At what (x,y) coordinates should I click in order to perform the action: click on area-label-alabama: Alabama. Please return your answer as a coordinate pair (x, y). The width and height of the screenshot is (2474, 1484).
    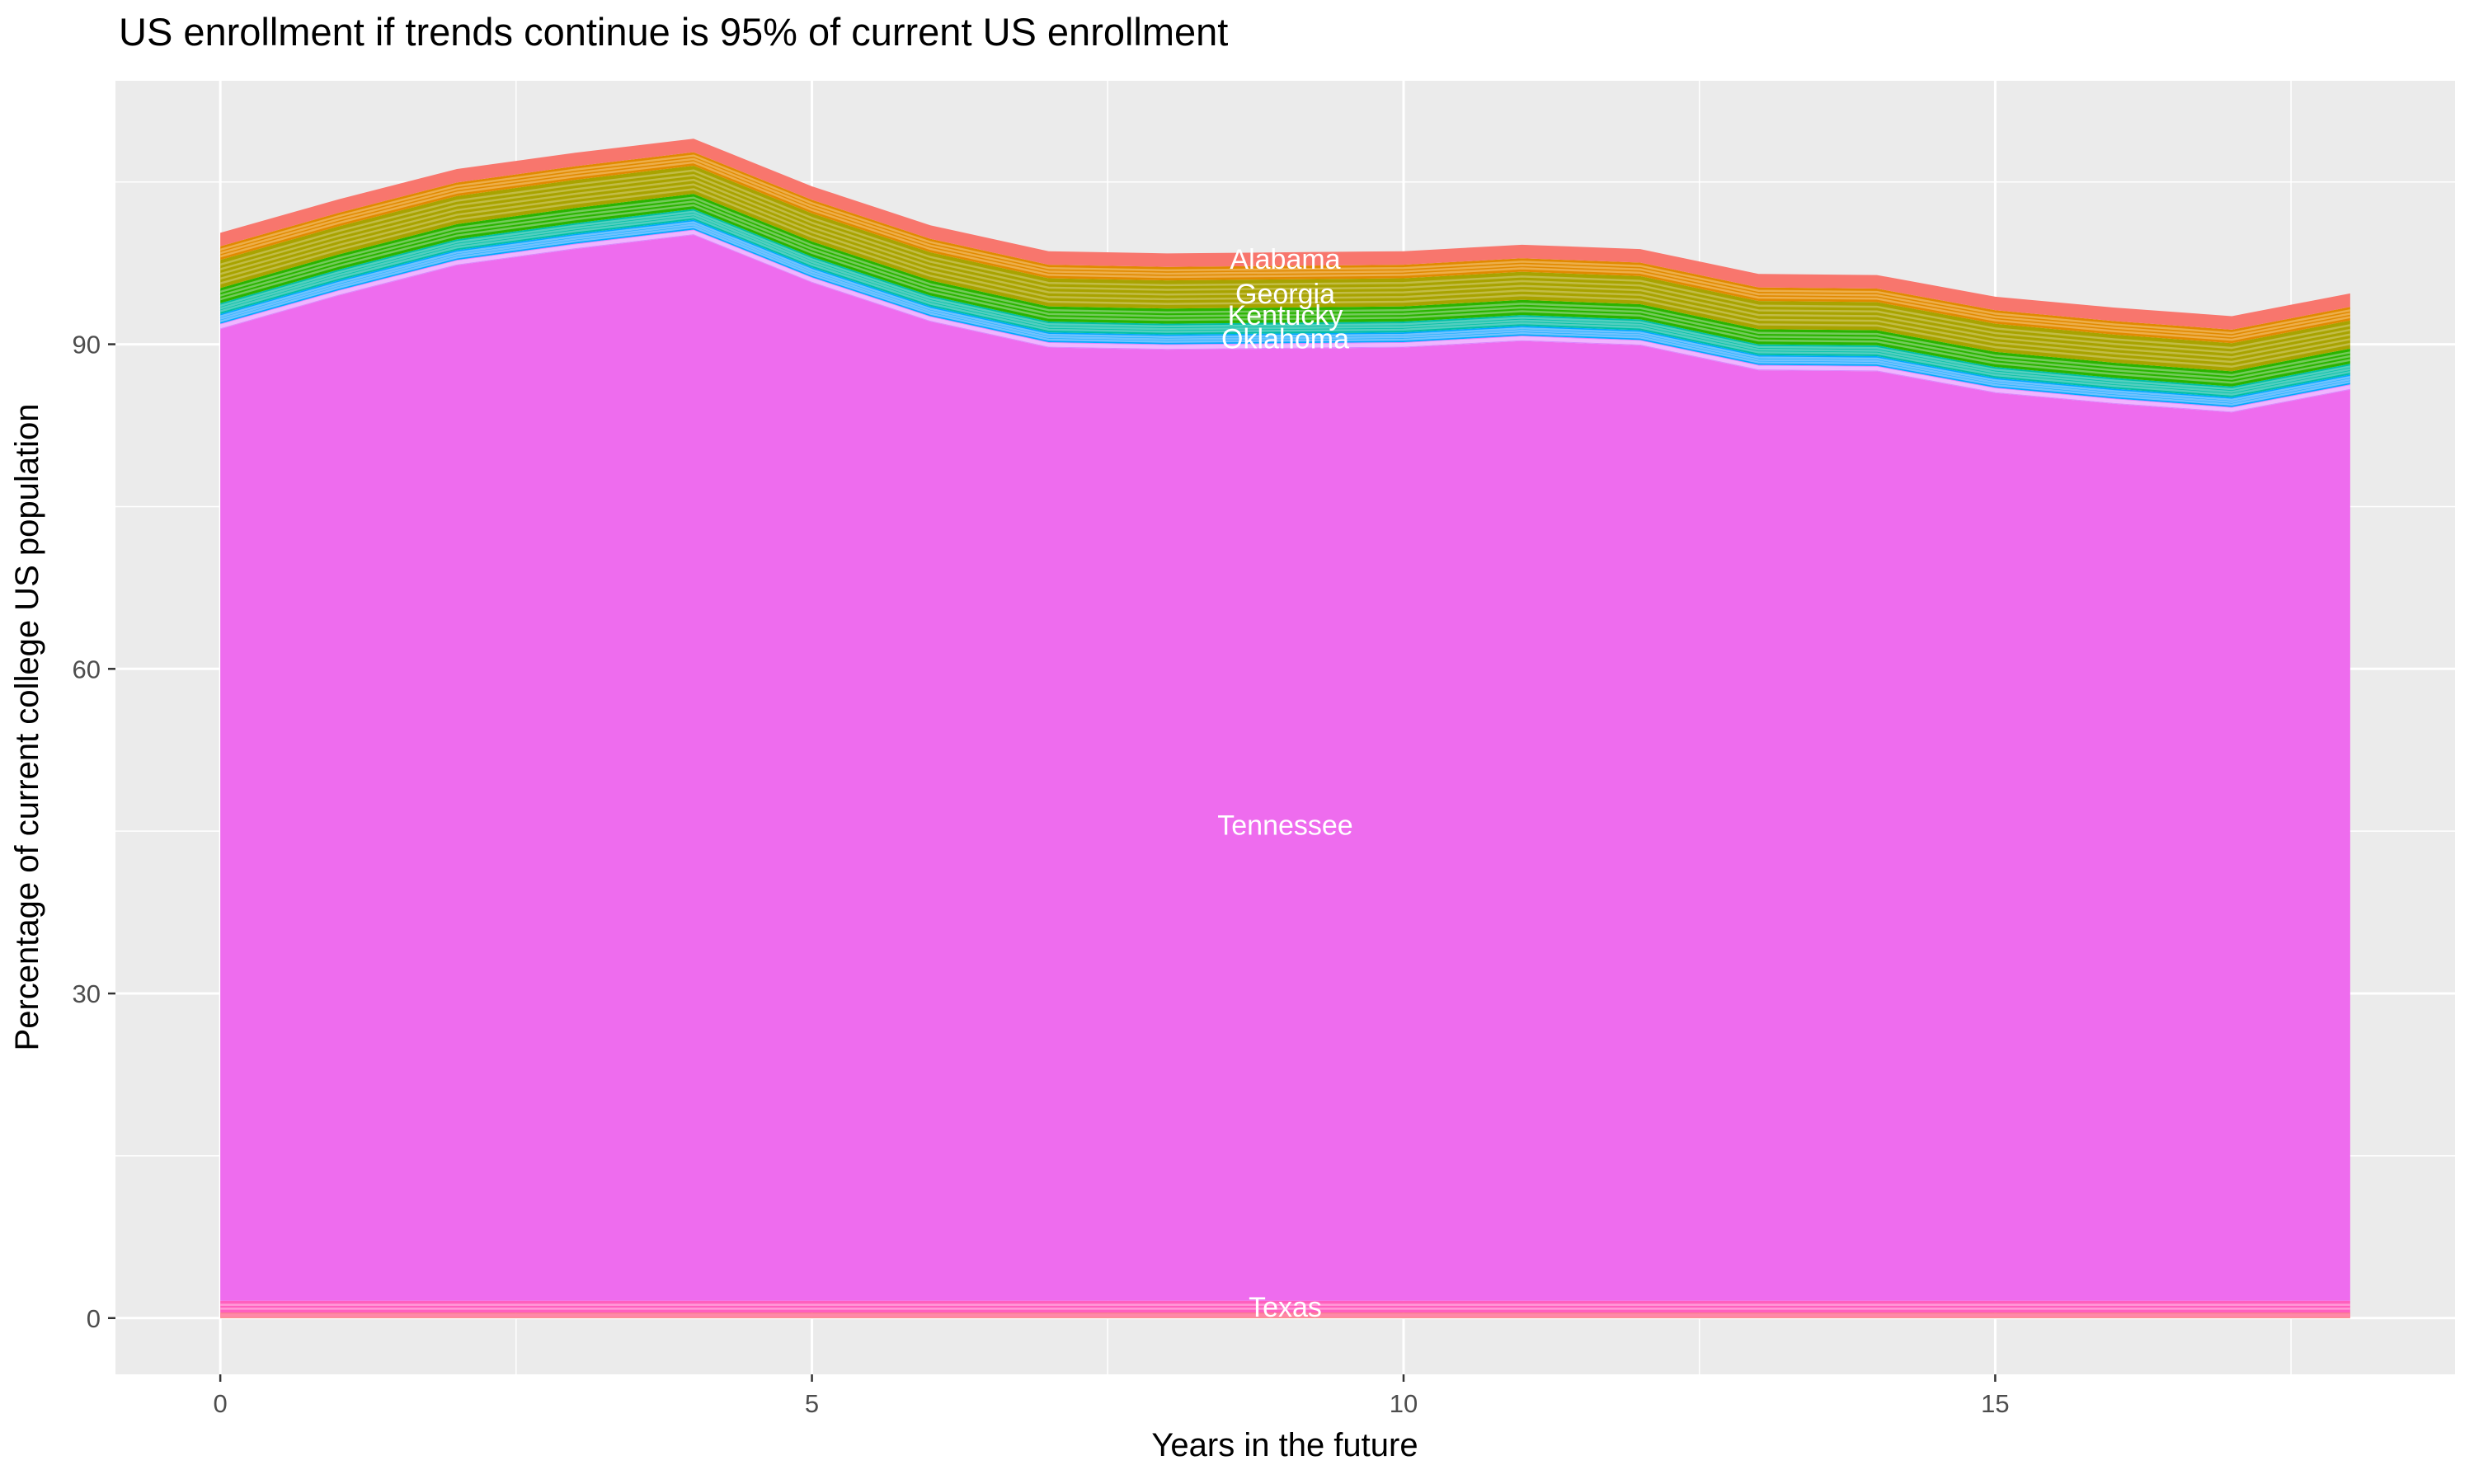
    Looking at the image, I should click on (1285, 259).